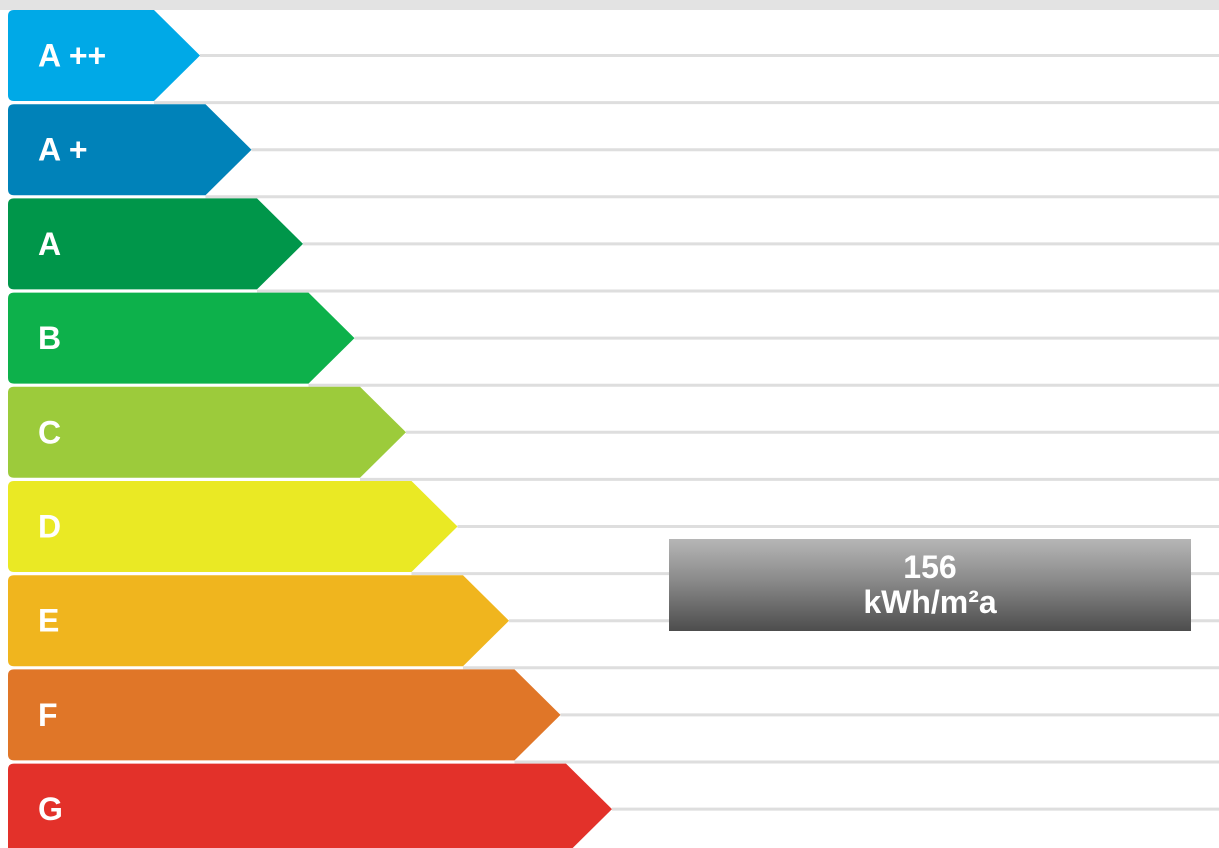 The image size is (1219, 848). I want to click on energy-bar-label-7: F, so click(48, 715).